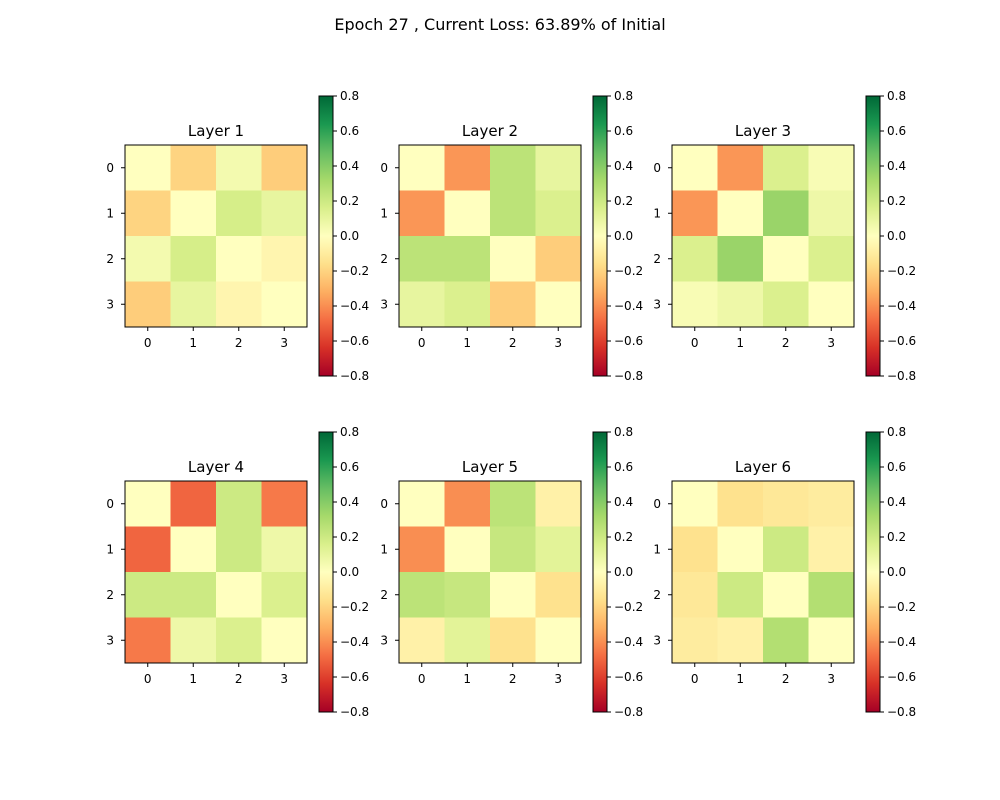 This screenshot has height=800, width=1000. I want to click on x-tick-label: 1, so click(740, 679).